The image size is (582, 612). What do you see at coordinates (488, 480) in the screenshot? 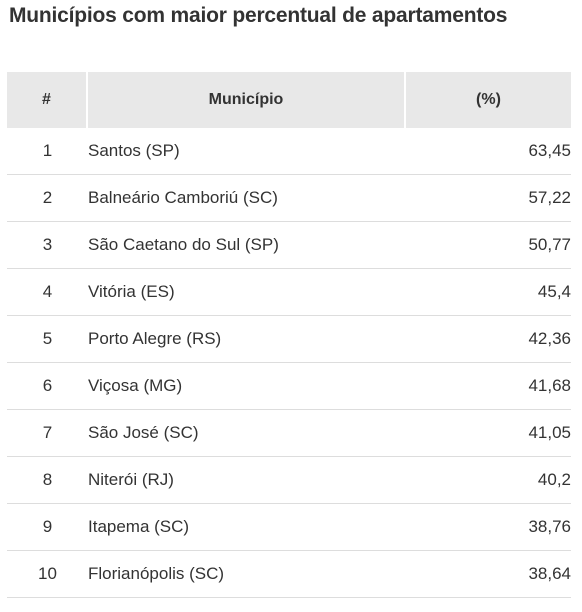
I see `percentual-cell: 40,2` at bounding box center [488, 480].